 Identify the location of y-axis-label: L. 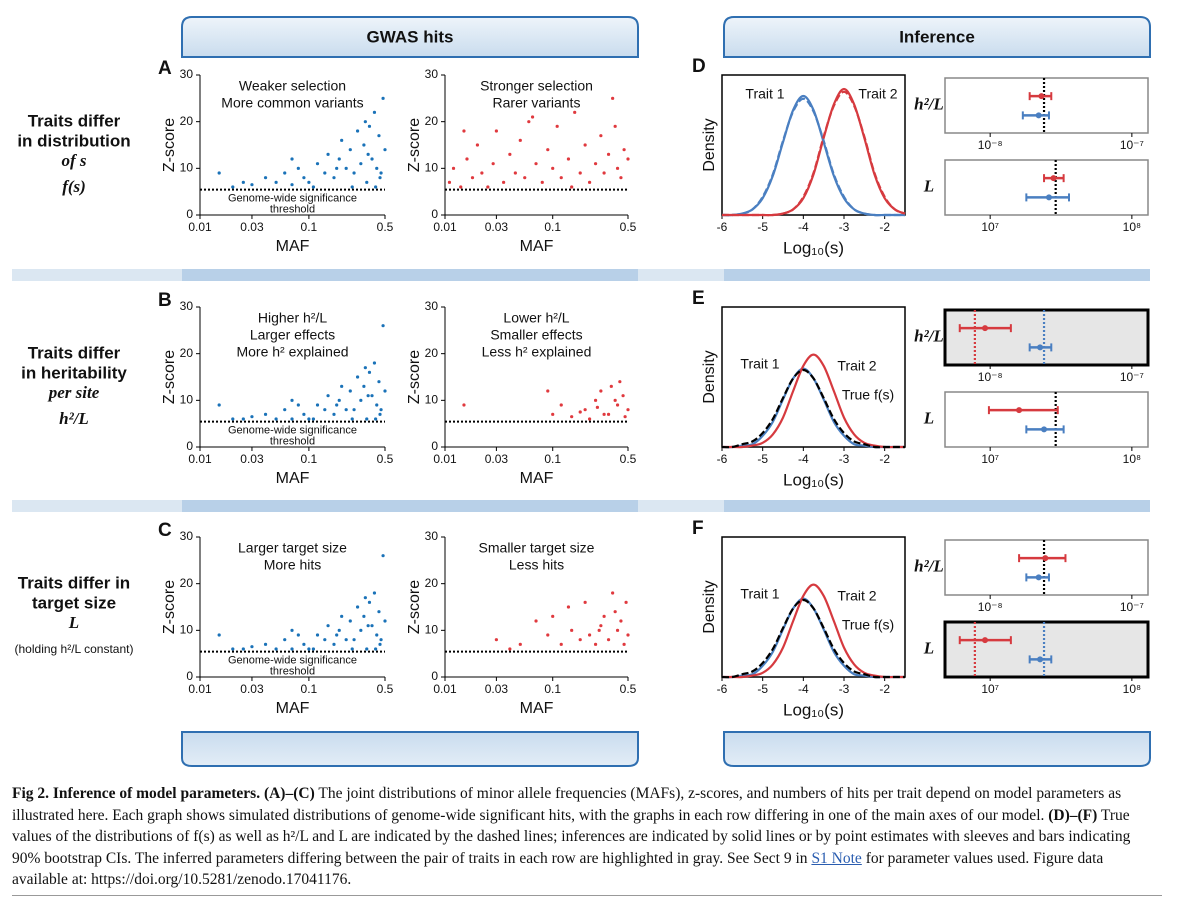
(928, 185).